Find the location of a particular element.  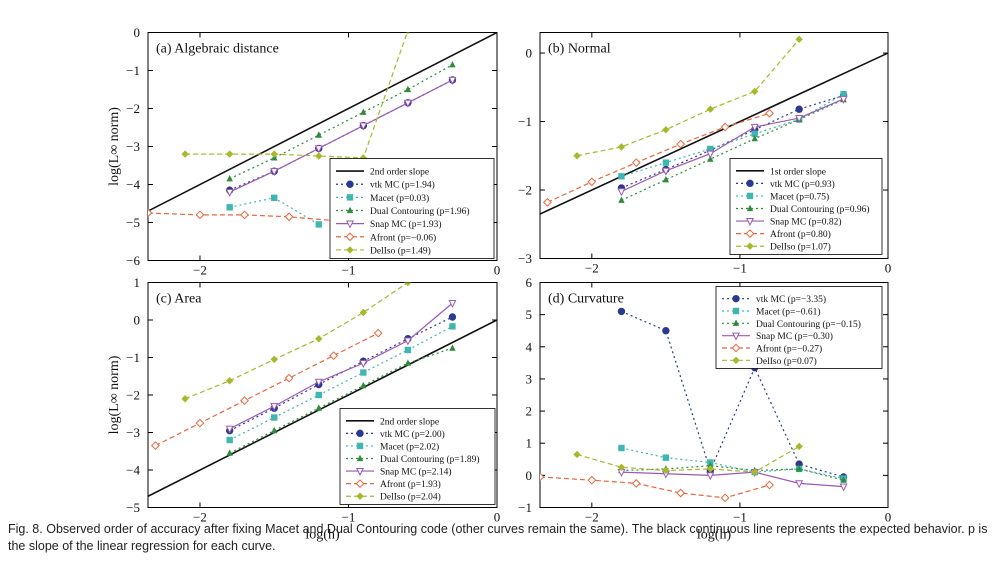

legend-label: vtk MC (p=1.94) is located at coordinates (402, 185).